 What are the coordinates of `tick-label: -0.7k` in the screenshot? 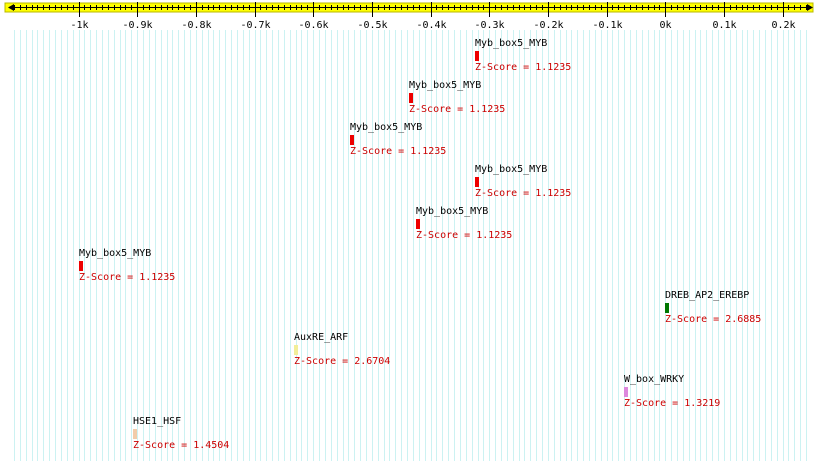 It's located at (255, 25).